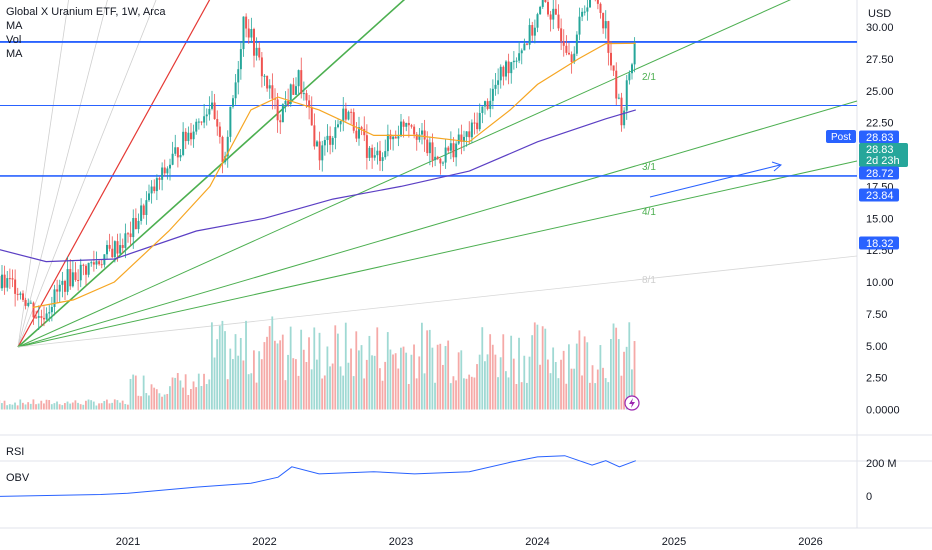 This screenshot has height=550, width=932. Describe the element at coordinates (880, 196) in the screenshot. I see `ma200-price-tag: 23.84` at that location.